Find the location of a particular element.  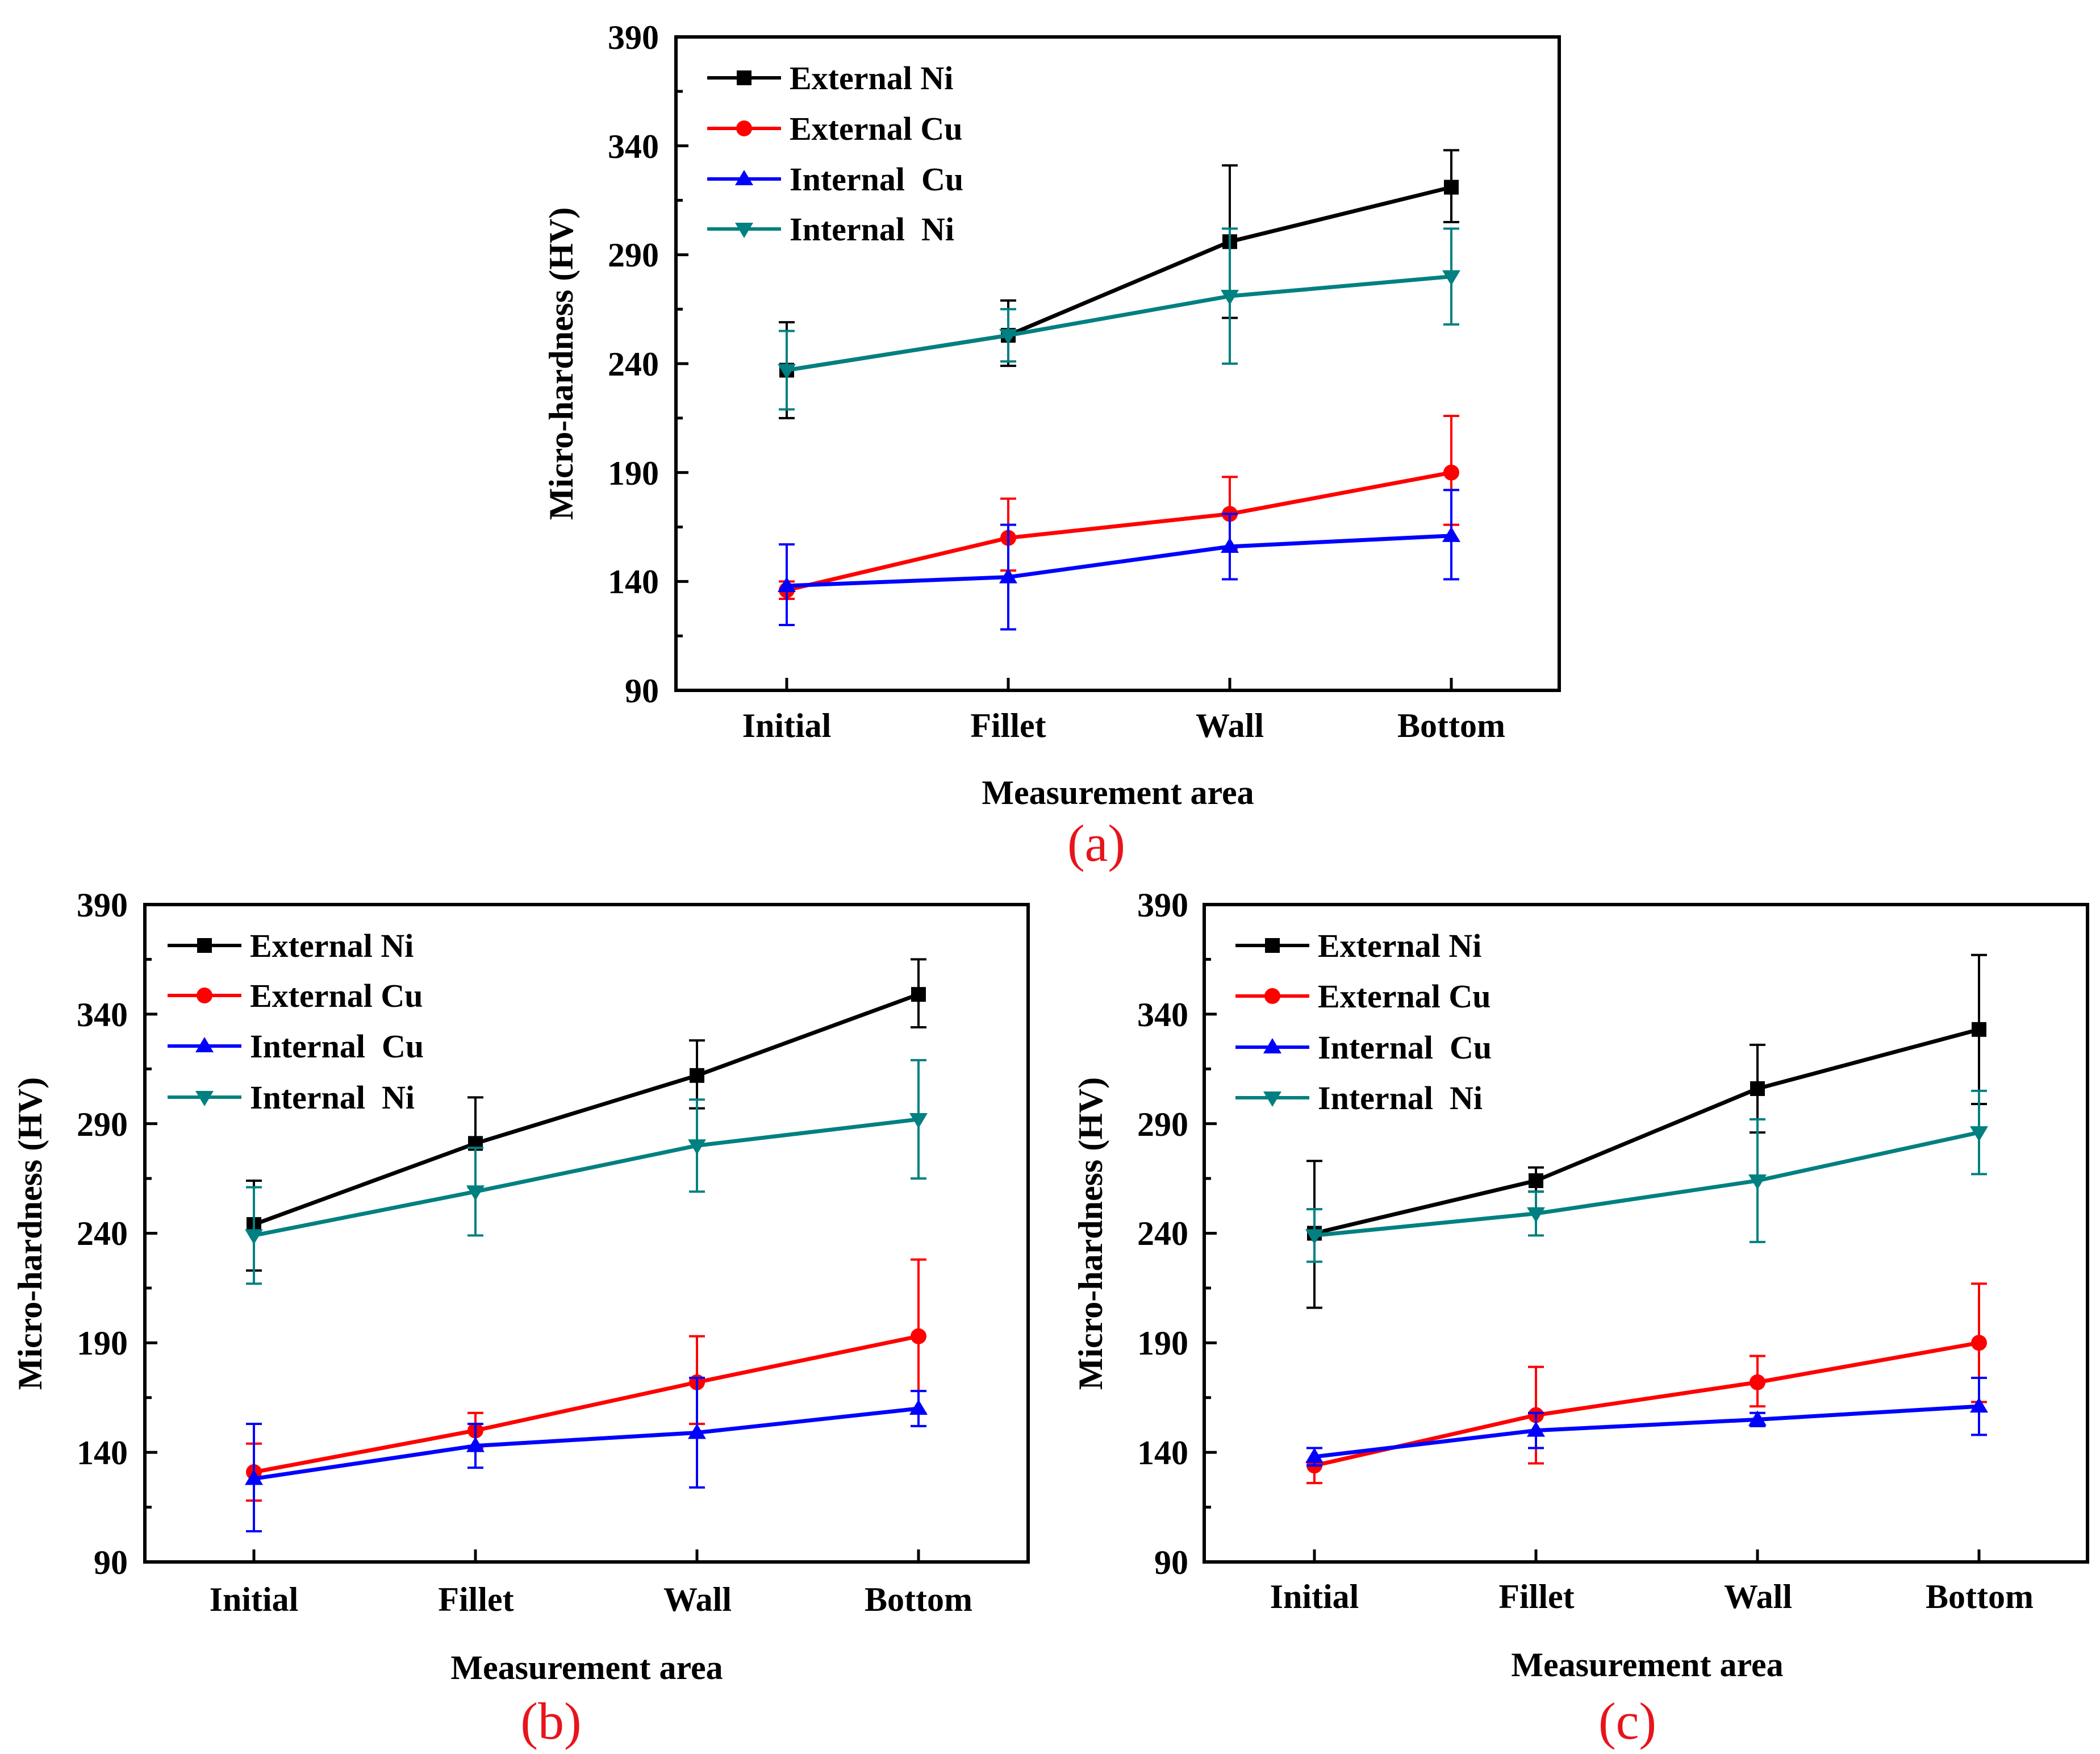

legend-label: External Cu is located at coordinates (1404, 996).